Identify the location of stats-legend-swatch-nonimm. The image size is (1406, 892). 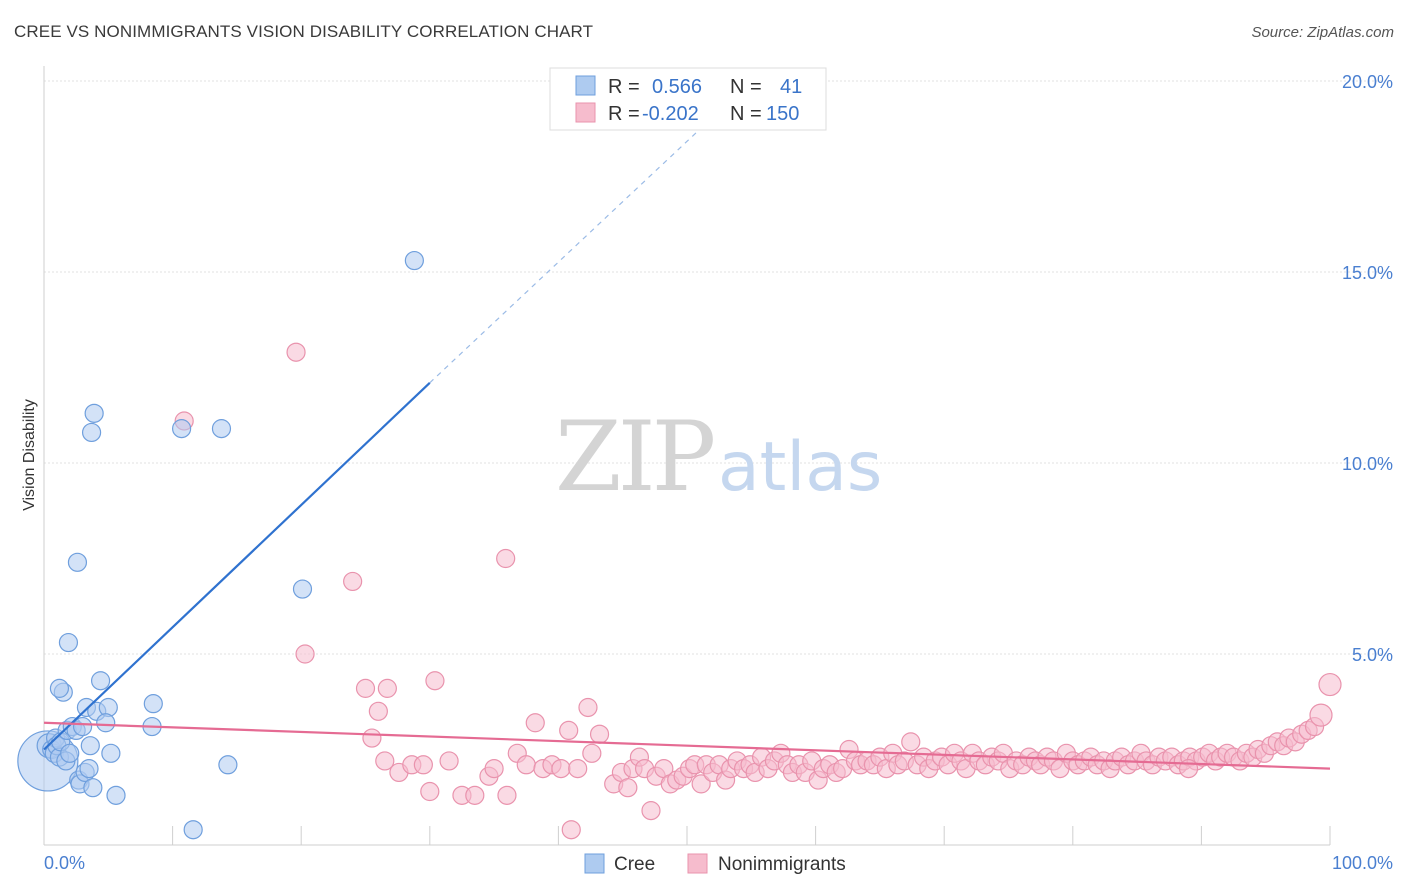
(585, 112).